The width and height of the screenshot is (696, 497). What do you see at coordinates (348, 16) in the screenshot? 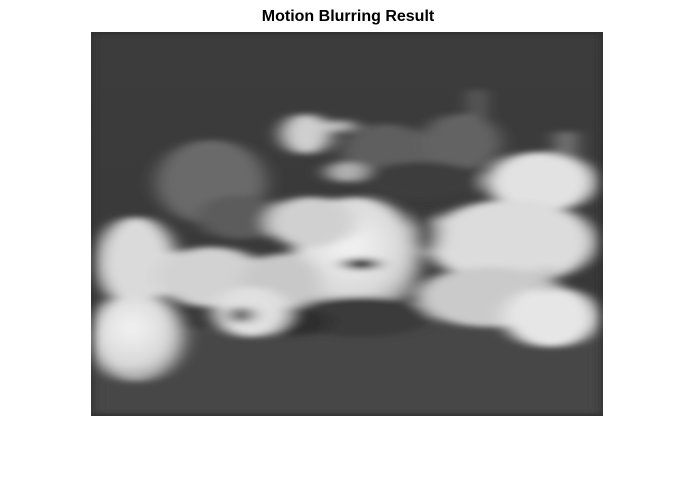
I see `figure-title: Motion Blurring Result` at bounding box center [348, 16].